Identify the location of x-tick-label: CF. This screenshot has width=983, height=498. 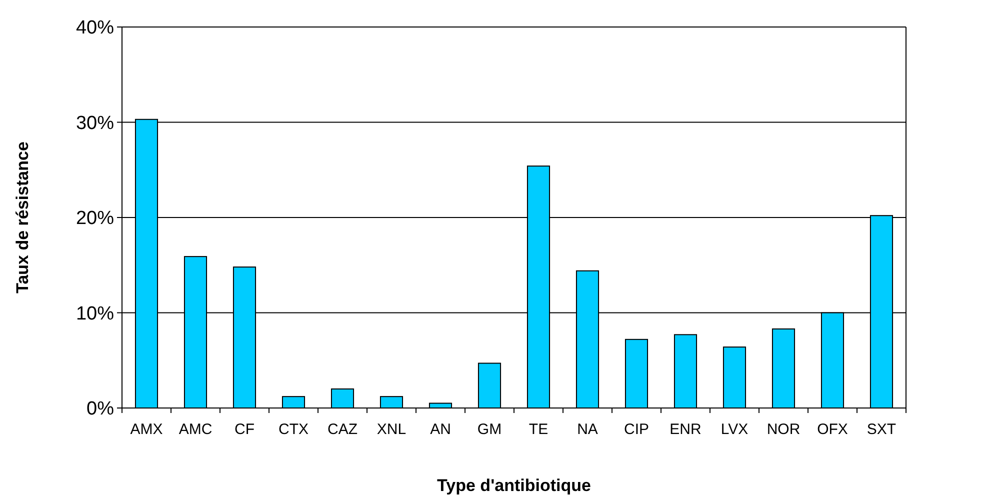
(244, 429).